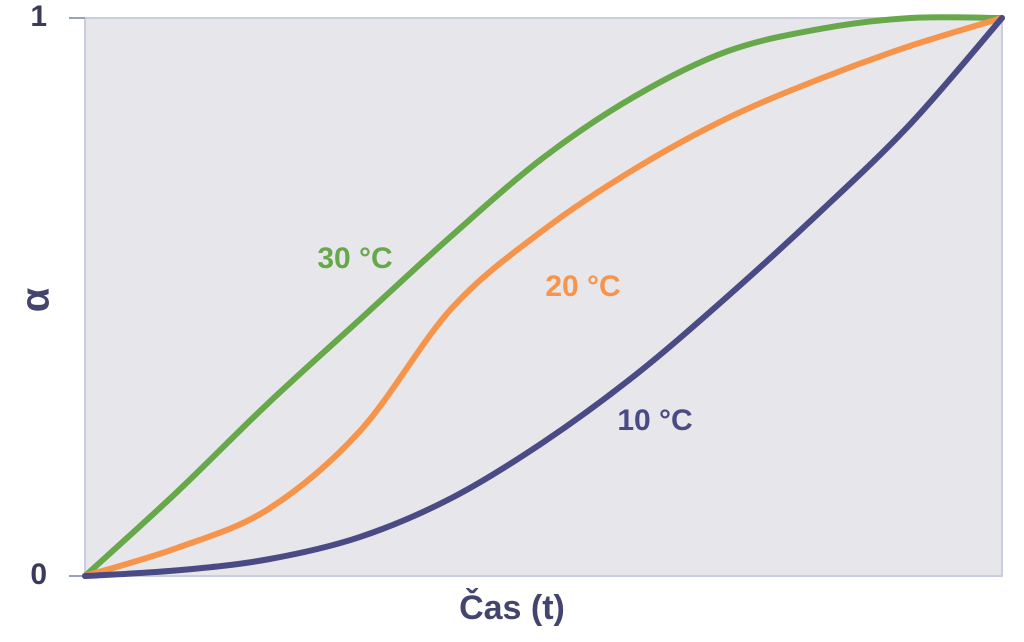  I want to click on y-tick-label: 0, so click(38, 574).